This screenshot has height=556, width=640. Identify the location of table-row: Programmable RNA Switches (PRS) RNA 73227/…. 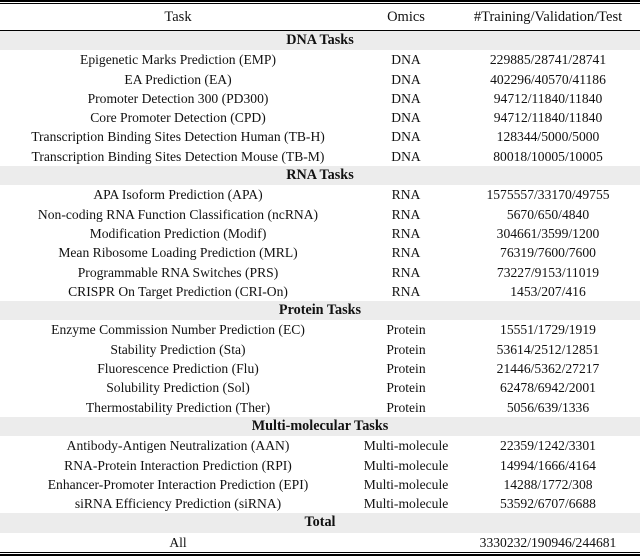
(320, 272).